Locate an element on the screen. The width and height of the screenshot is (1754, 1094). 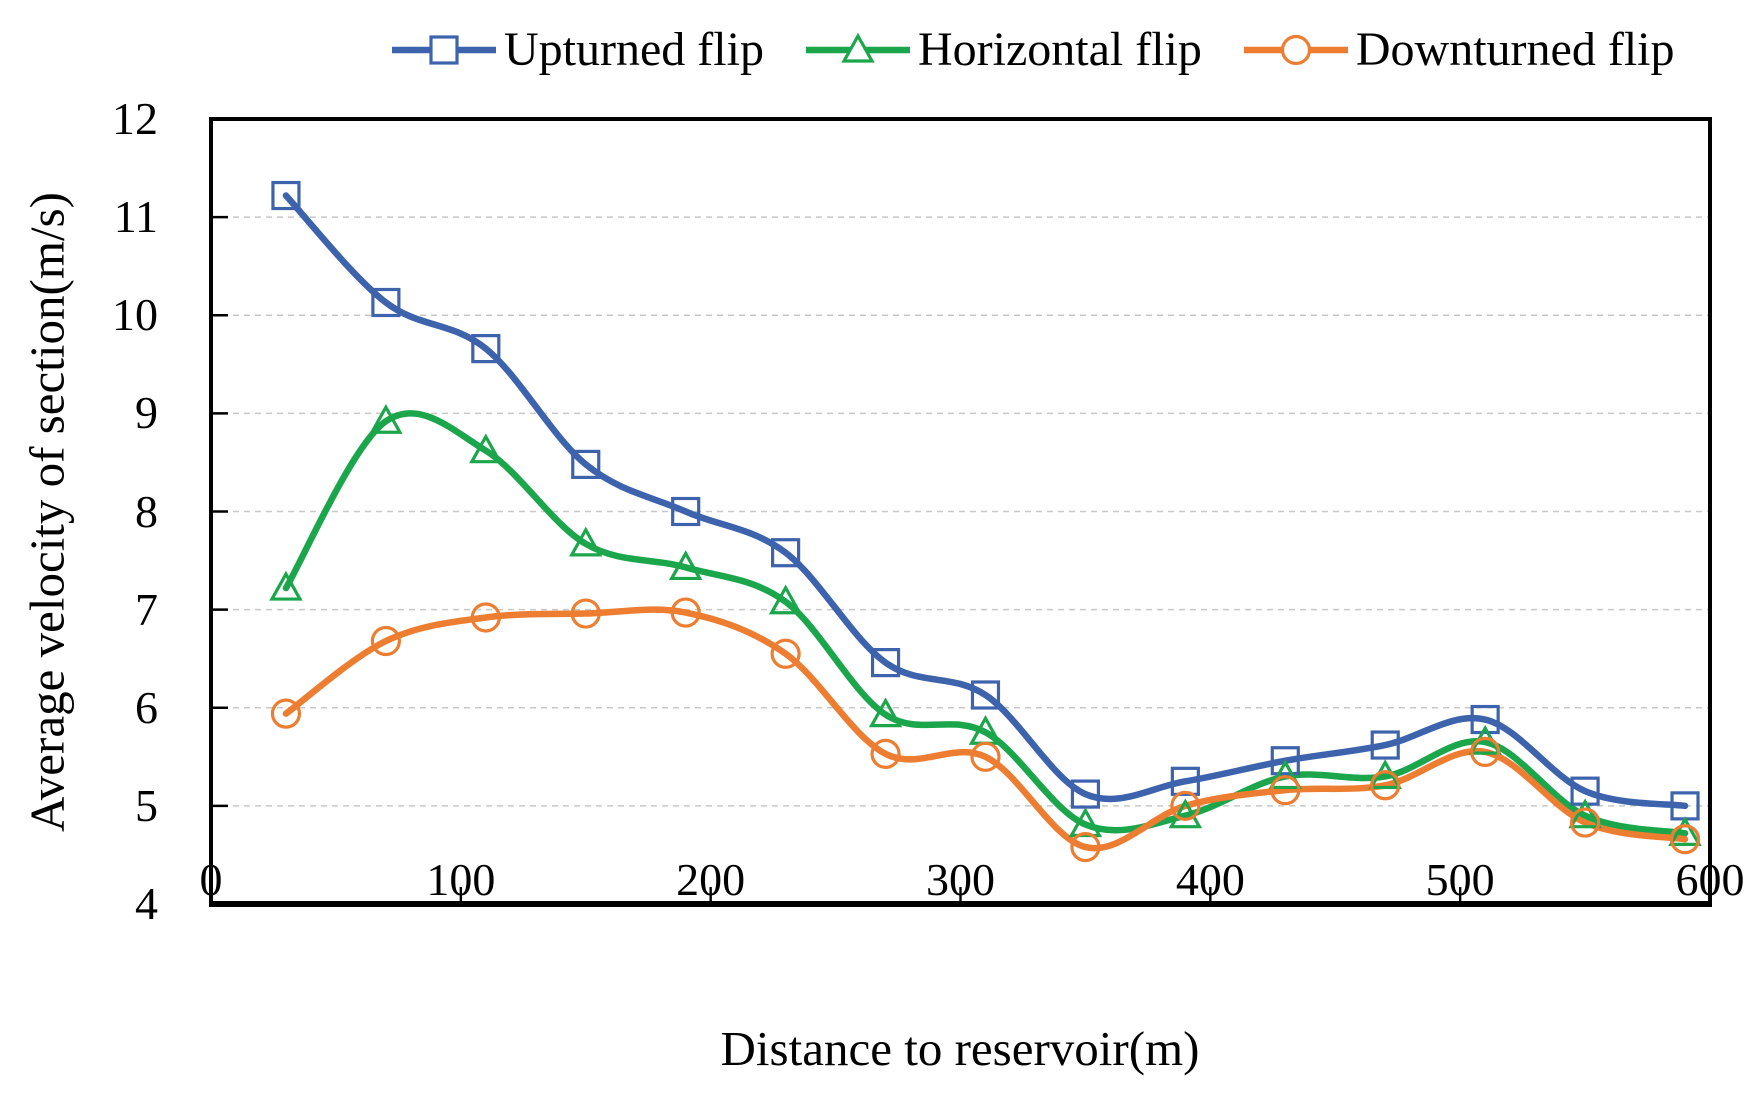
y-tick-label: 5 is located at coordinates (146, 805).